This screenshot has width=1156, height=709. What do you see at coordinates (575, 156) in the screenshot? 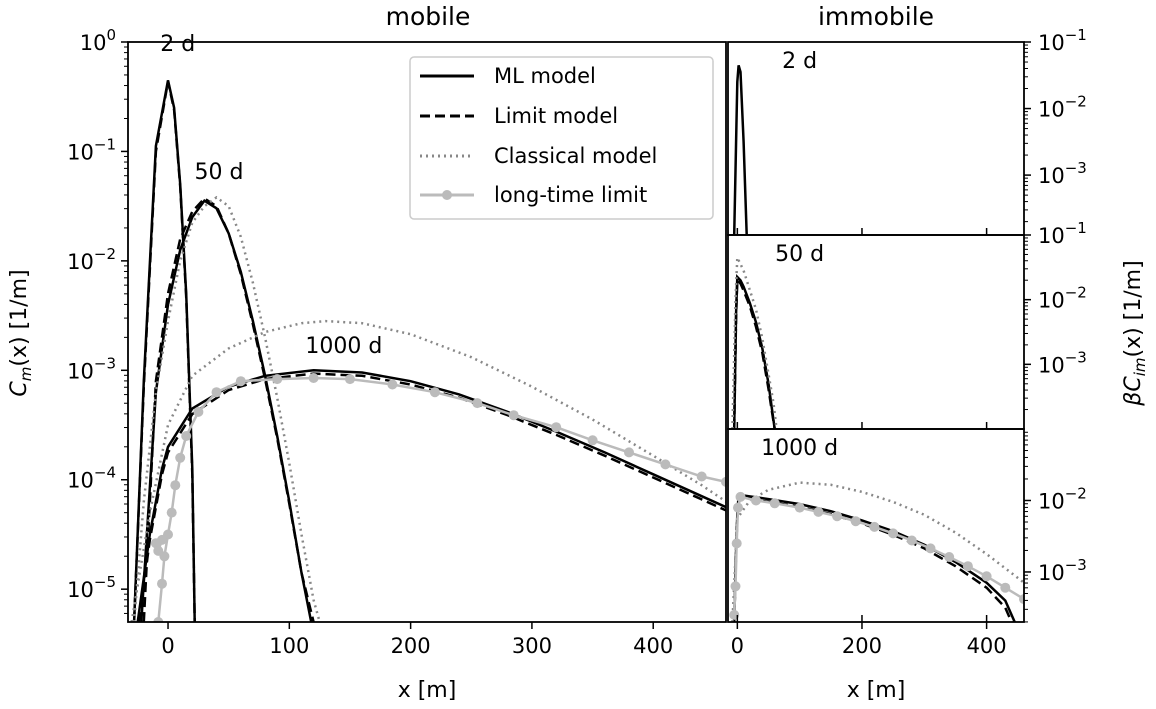
I see `legend-label-classical-model: Classical model` at bounding box center [575, 156].